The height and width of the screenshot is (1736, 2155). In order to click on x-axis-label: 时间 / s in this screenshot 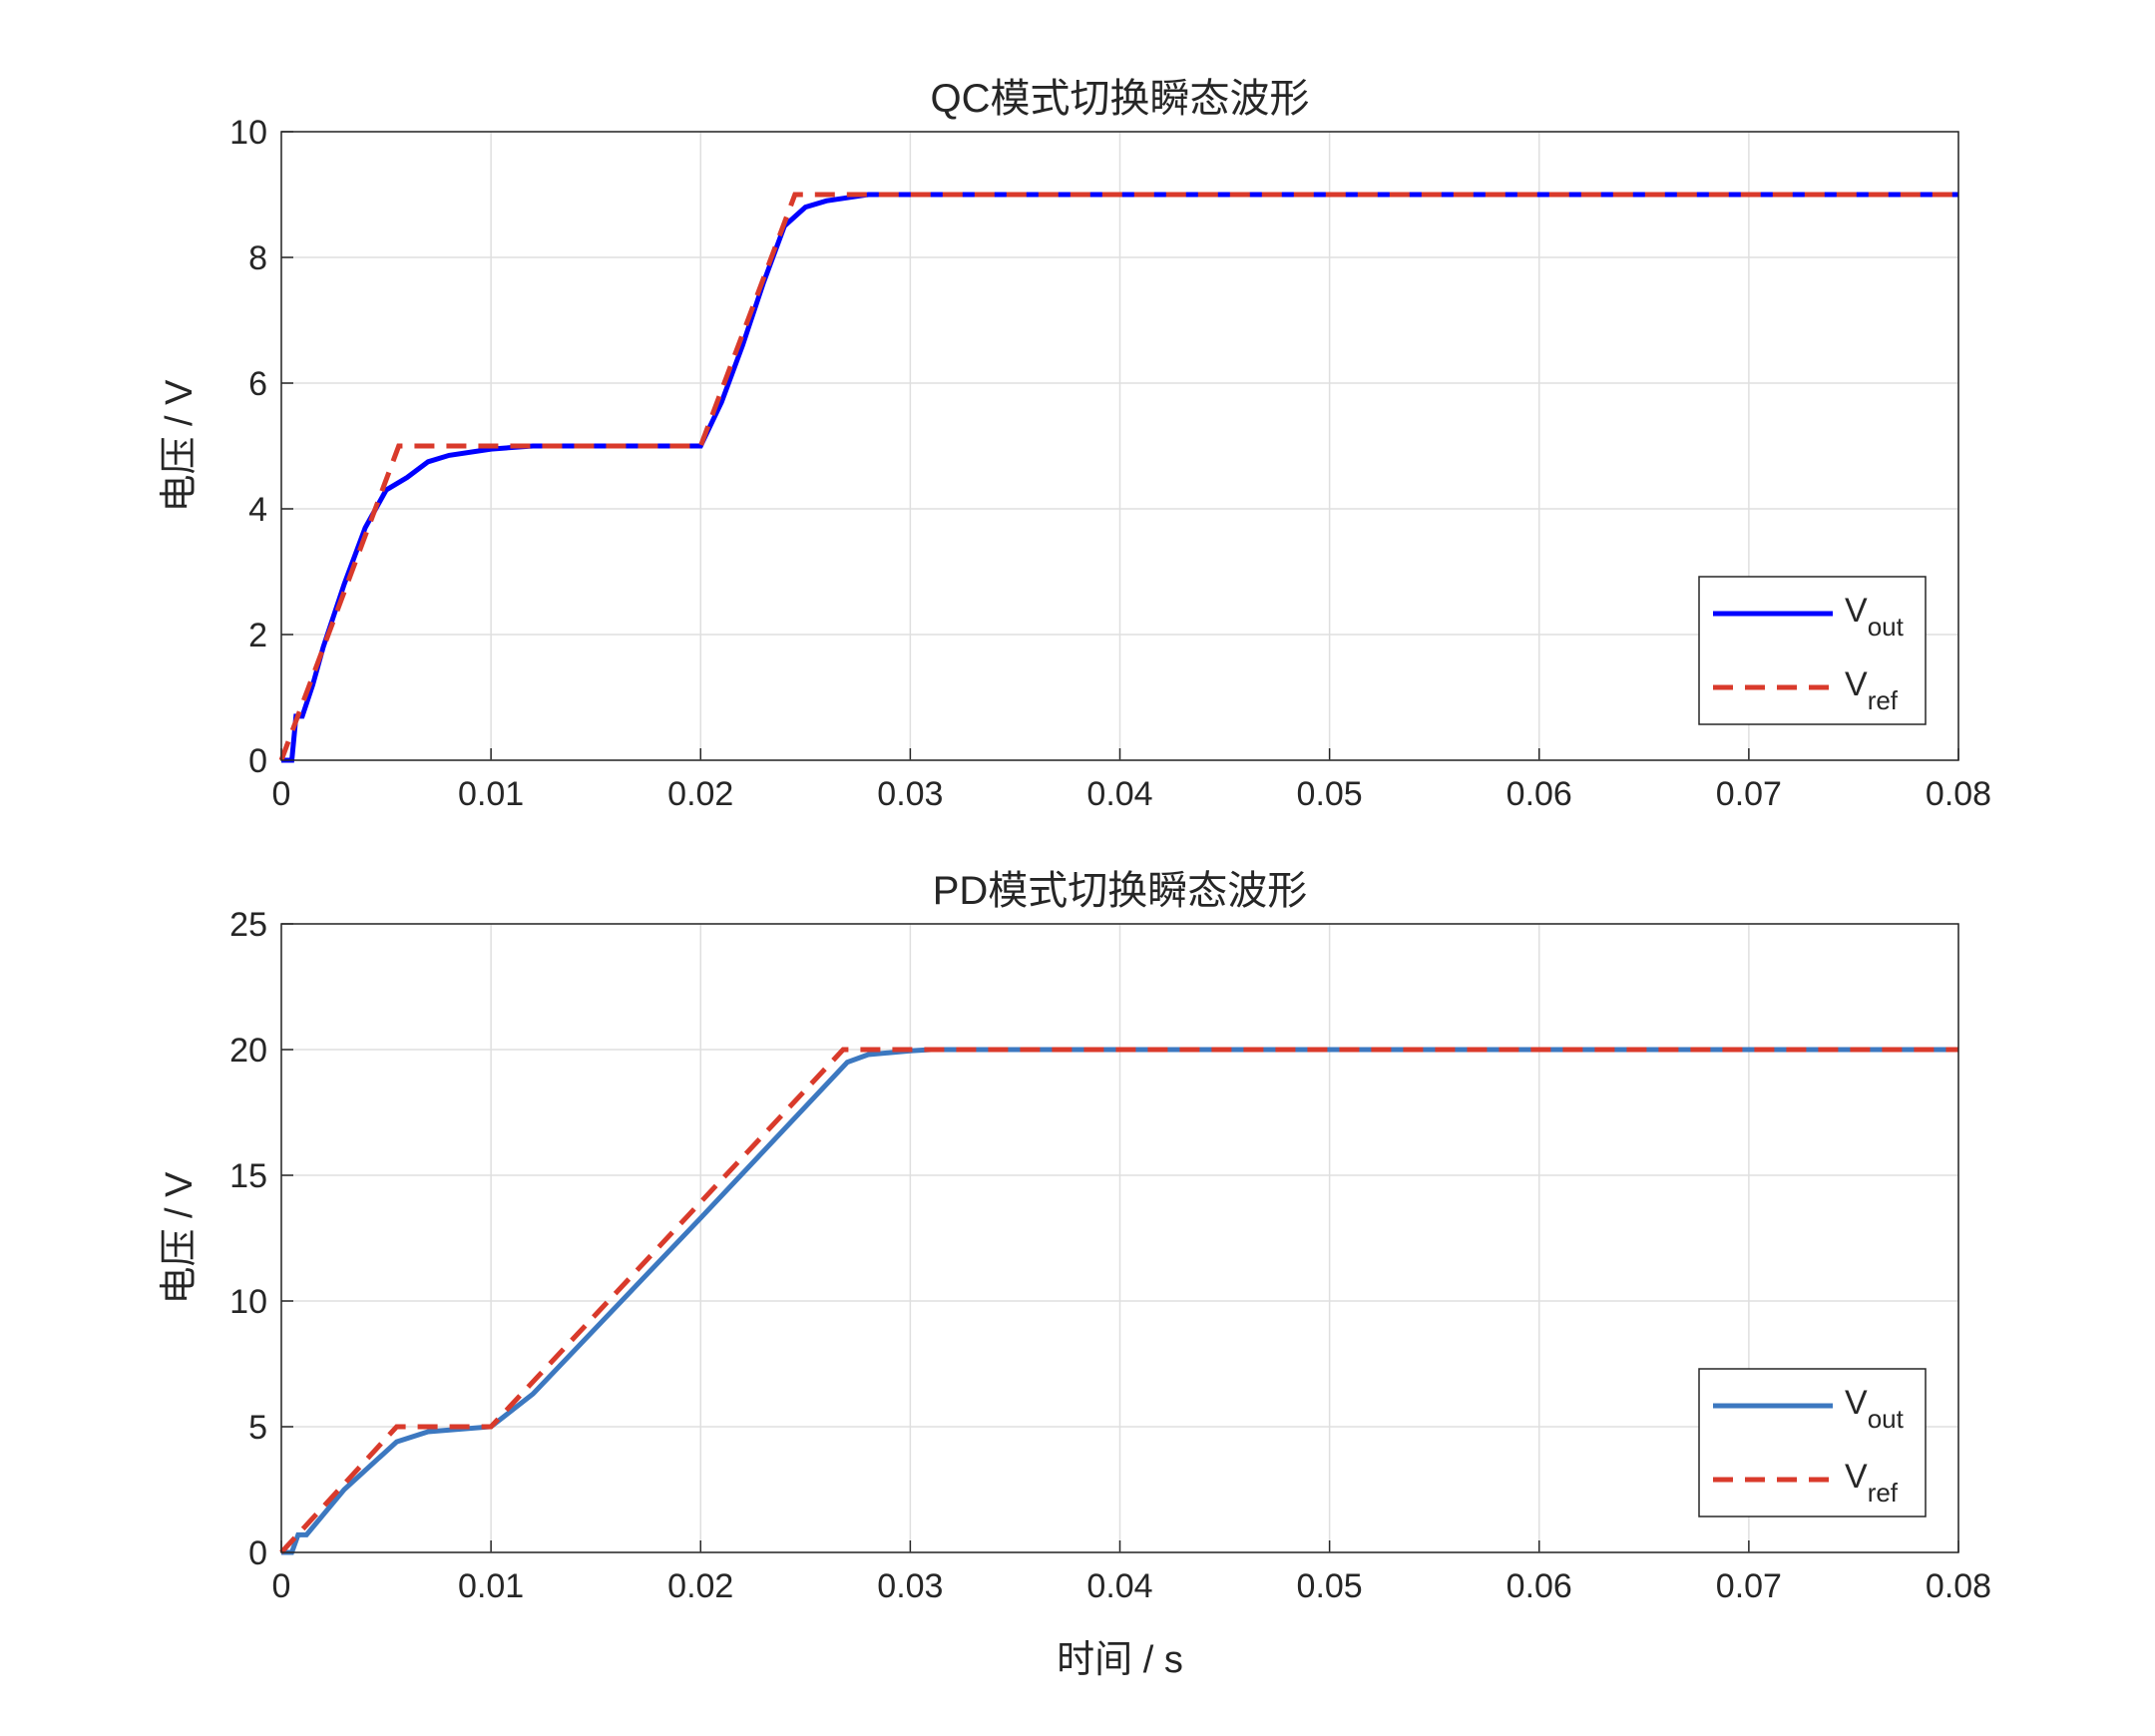, I will do `click(1120, 1660)`.